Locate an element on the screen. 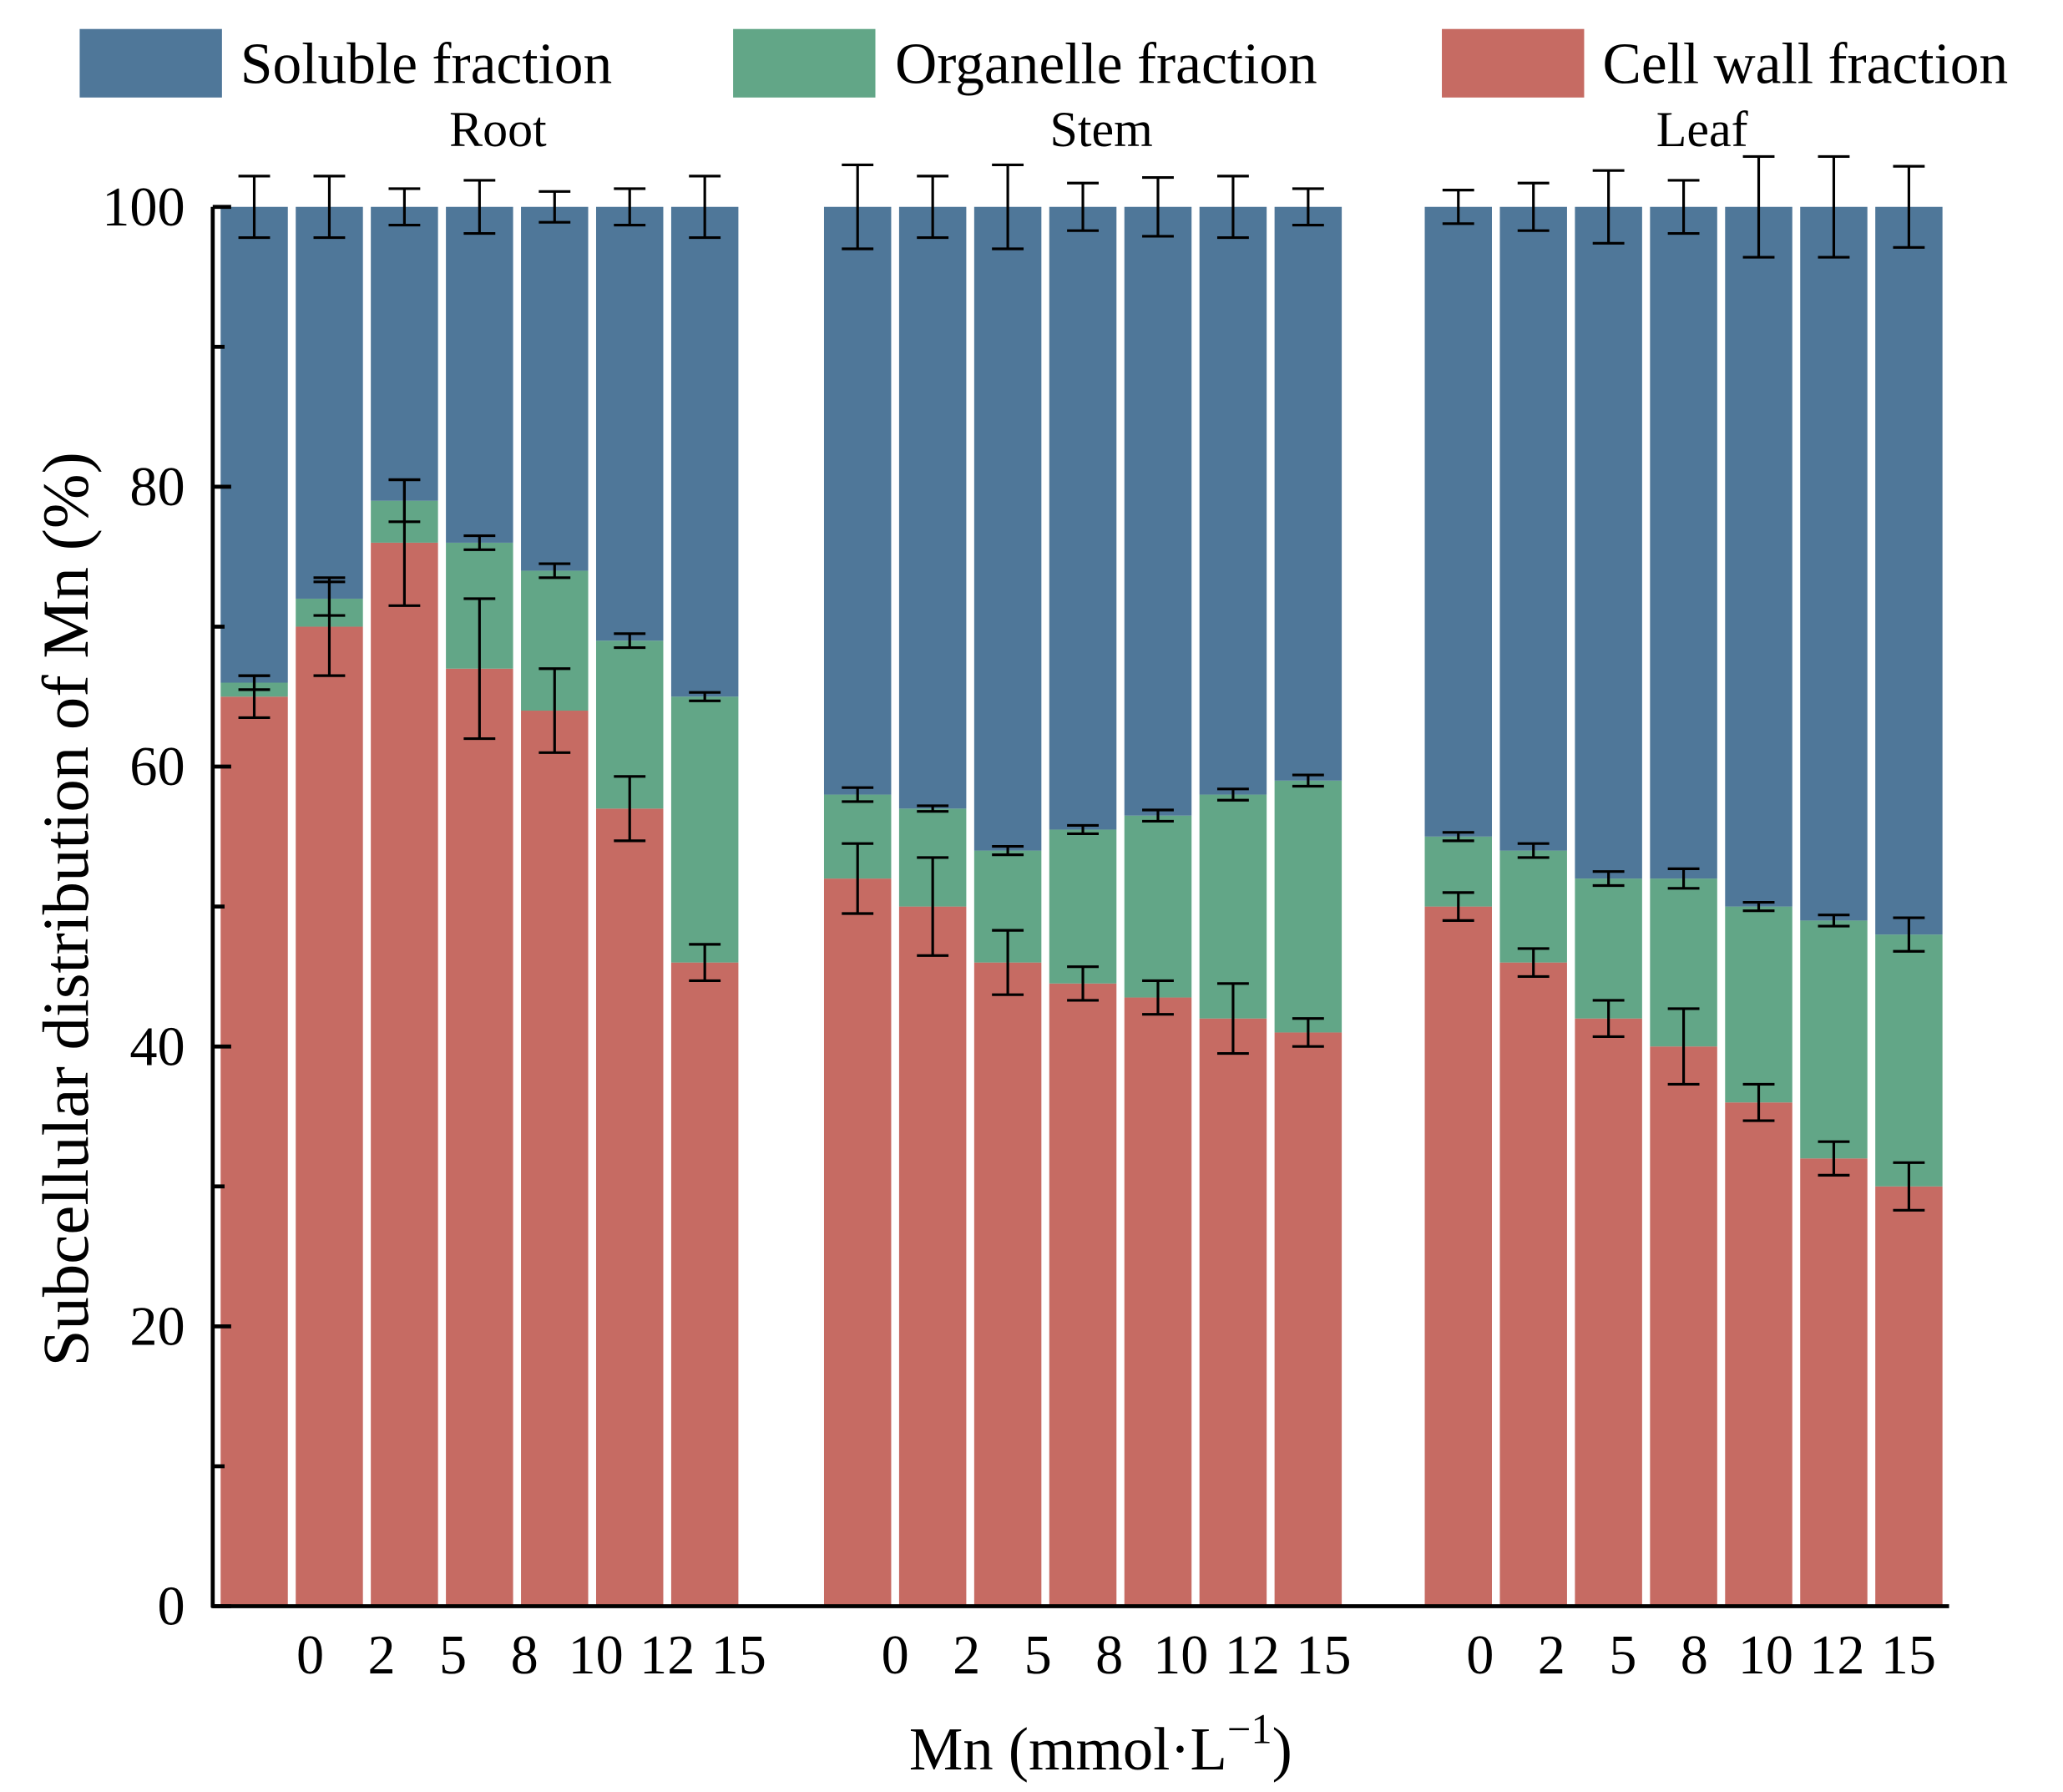 The image size is (2063, 1792). x-tick-label-root-2: 2 is located at coordinates (382, 1655).